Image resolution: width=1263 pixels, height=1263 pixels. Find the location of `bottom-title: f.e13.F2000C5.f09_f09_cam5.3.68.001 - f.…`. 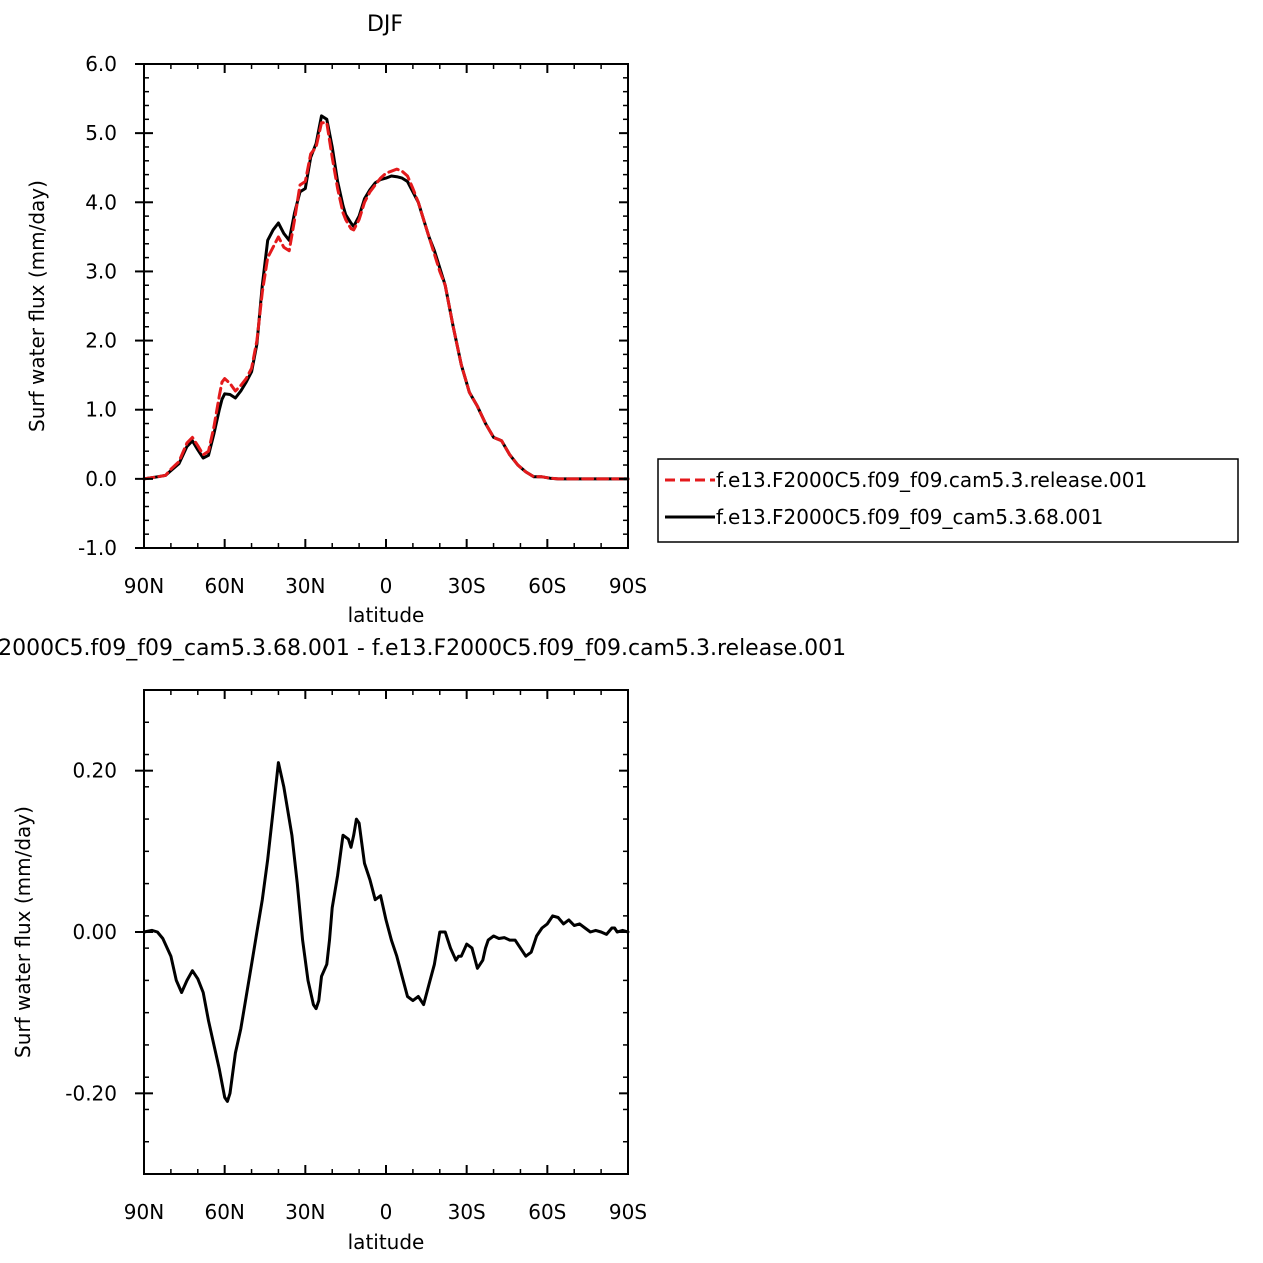

bottom-title: f.e13.F2000C5.f09_f09_cam5.3.68.001 - f.… is located at coordinates (423, 648).